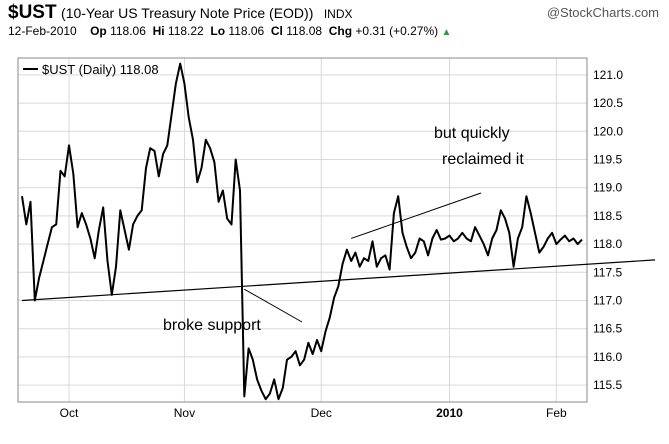 The image size is (669, 444). Describe the element at coordinates (42, 31) in the screenshot. I see `quote-date: 12-Feb-2010` at that location.